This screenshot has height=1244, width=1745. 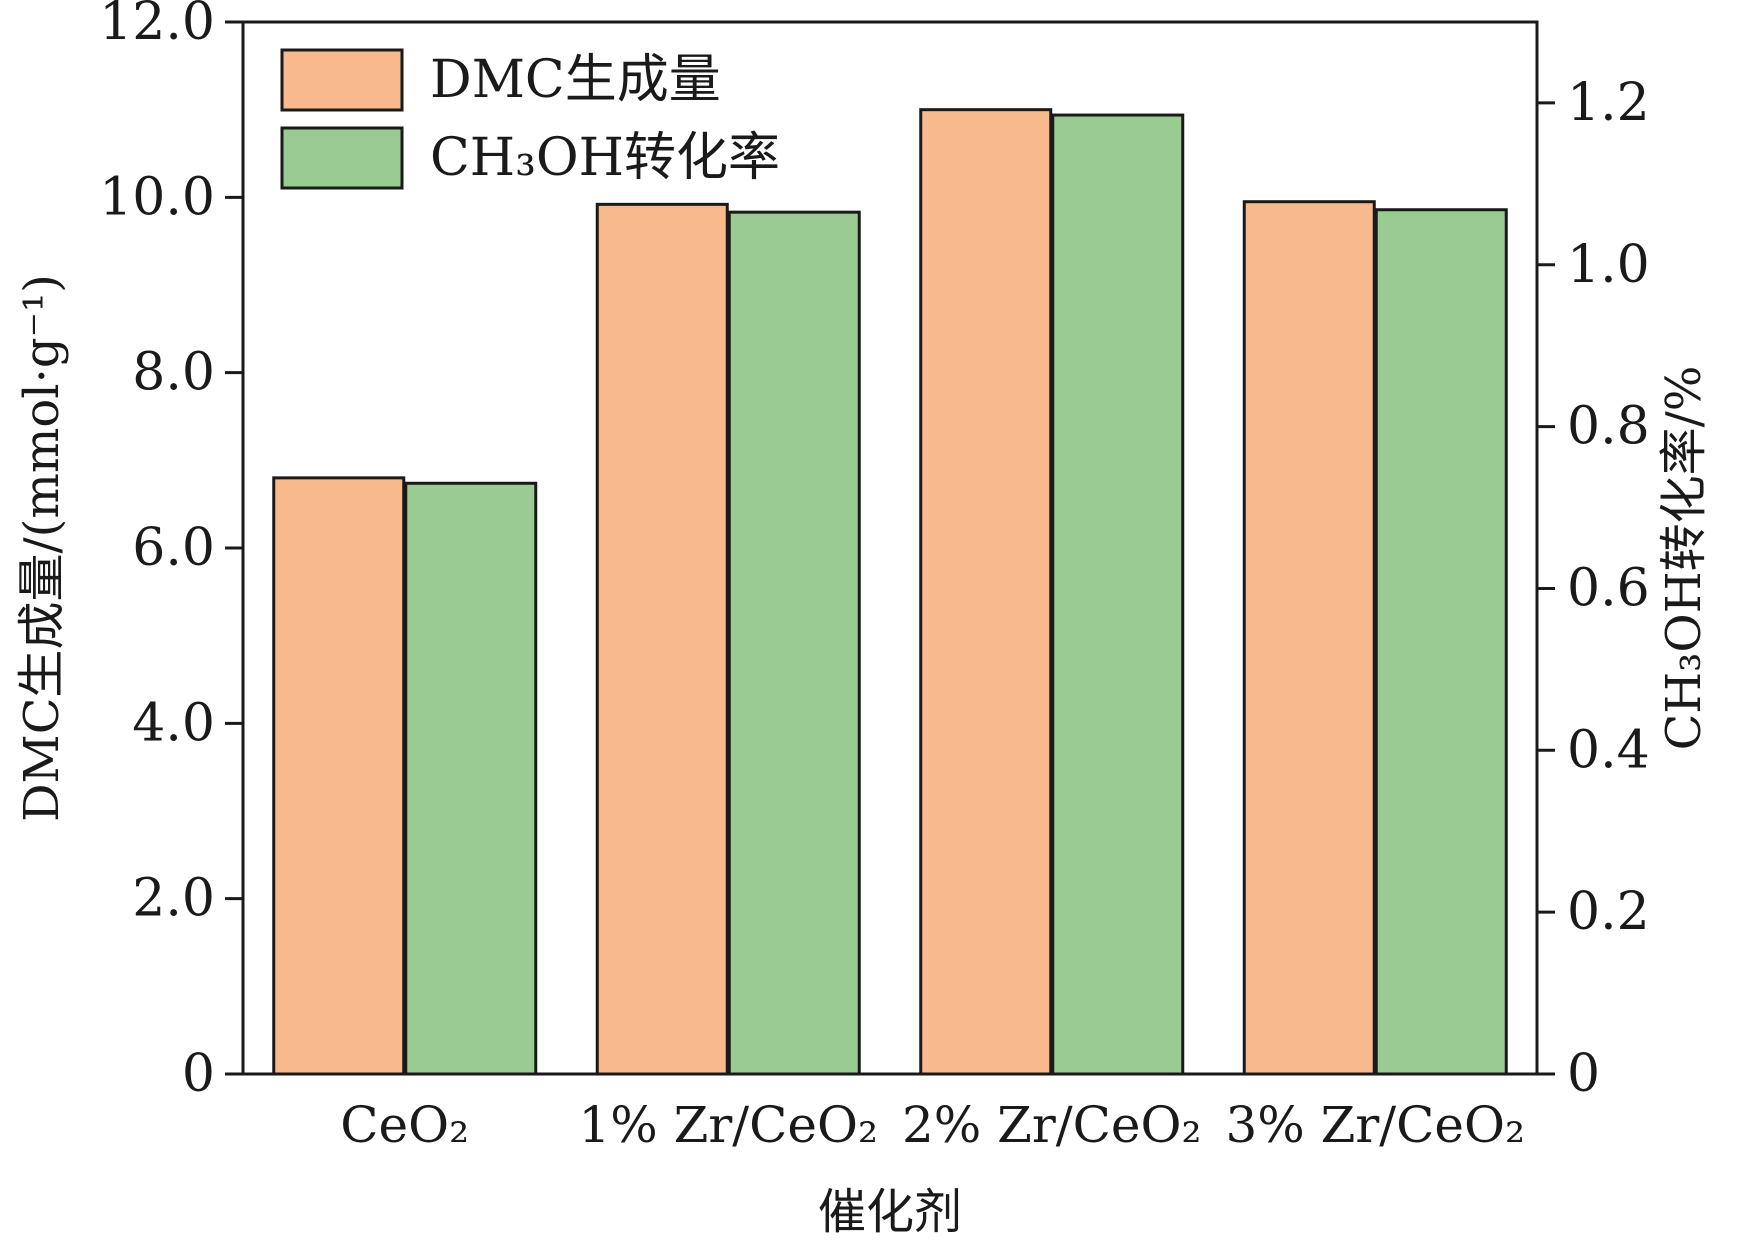 I want to click on right-tick-label: 0.8, so click(x=1608, y=427).